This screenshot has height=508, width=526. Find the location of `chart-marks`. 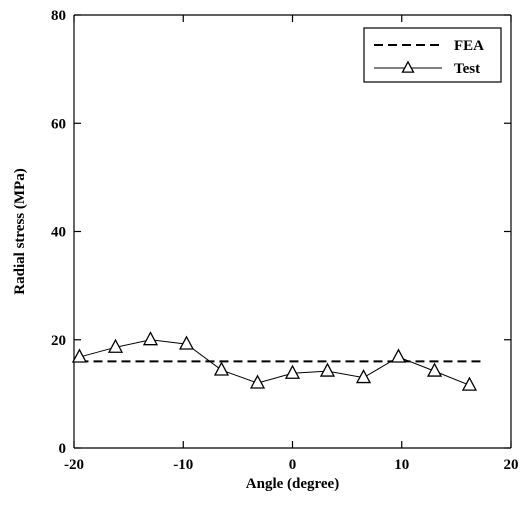

chart-marks is located at coordinates (277, 361).